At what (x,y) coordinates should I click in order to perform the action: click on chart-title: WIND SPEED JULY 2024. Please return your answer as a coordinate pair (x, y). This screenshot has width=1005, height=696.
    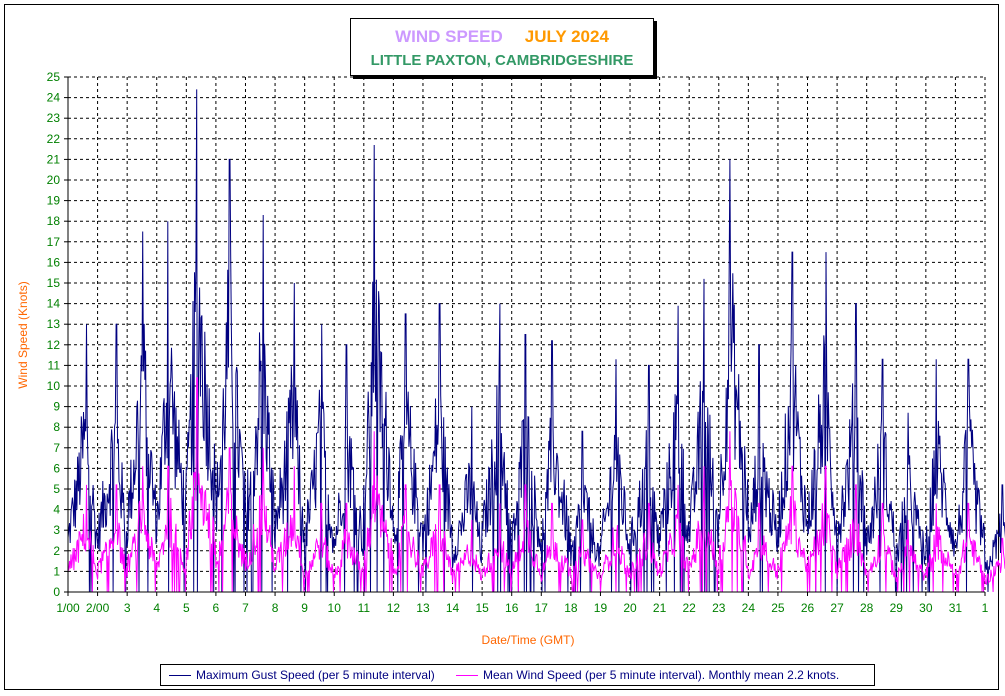
    Looking at the image, I should click on (502, 37).